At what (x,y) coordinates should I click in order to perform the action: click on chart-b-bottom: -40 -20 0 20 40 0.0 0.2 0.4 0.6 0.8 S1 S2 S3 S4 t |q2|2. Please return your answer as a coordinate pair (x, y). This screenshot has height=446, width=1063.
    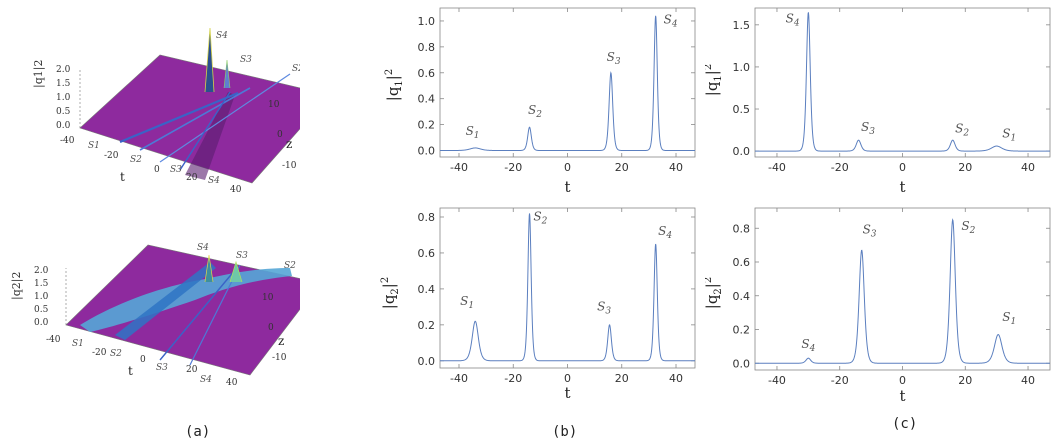
    Looking at the image, I should click on (538, 304).